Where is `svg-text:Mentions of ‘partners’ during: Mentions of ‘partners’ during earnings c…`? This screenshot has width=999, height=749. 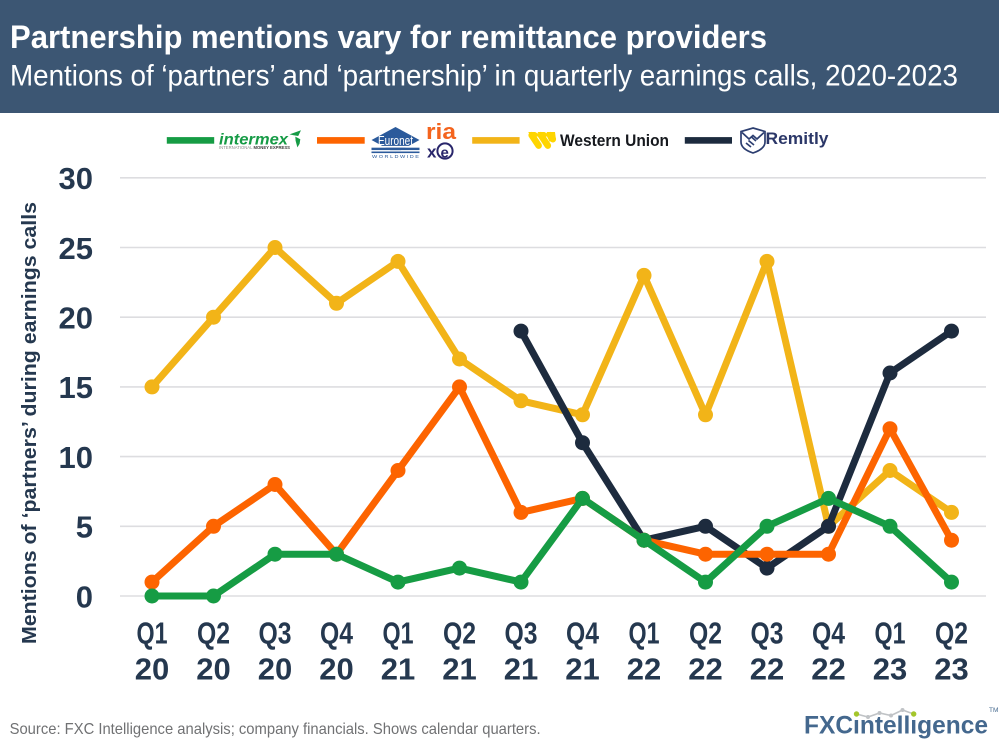
svg-text:Mentions of ‘partners’ during: Mentions of ‘partners’ during earnings c… is located at coordinates (30, 423).